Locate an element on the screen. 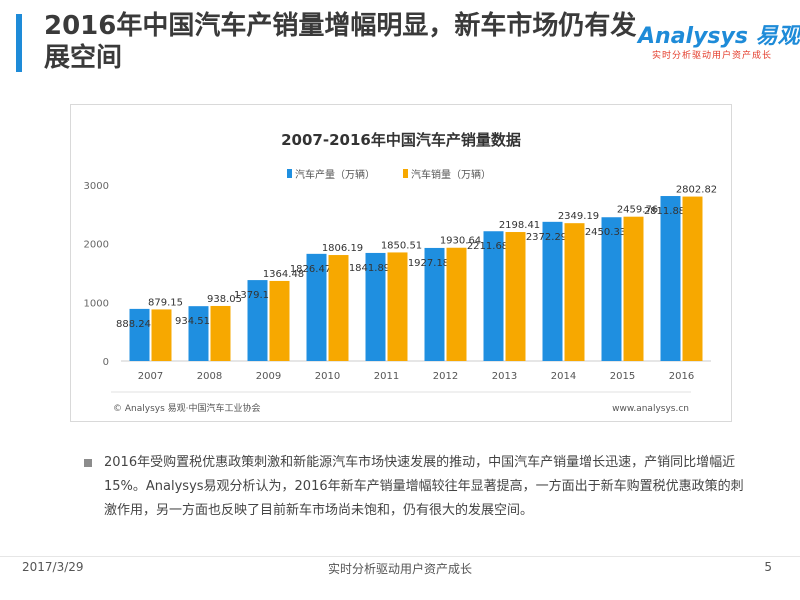 This screenshot has width=800, height=600. y-tick-label: 0 is located at coordinates (106, 362).